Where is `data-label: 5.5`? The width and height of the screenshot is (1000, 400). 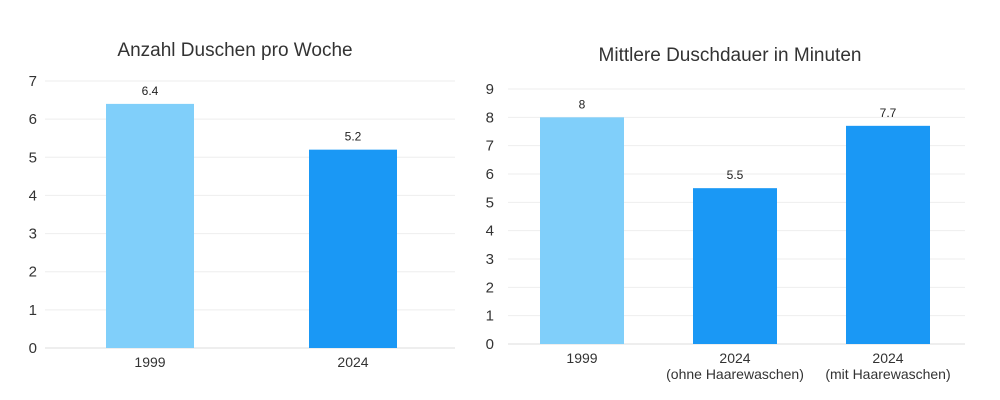
data-label: 5.5 is located at coordinates (735, 175).